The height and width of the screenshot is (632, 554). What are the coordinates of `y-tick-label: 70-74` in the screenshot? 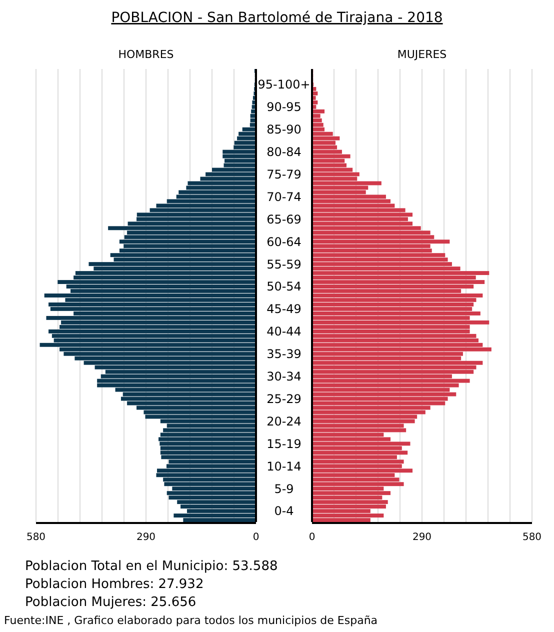 It's located at (284, 197).